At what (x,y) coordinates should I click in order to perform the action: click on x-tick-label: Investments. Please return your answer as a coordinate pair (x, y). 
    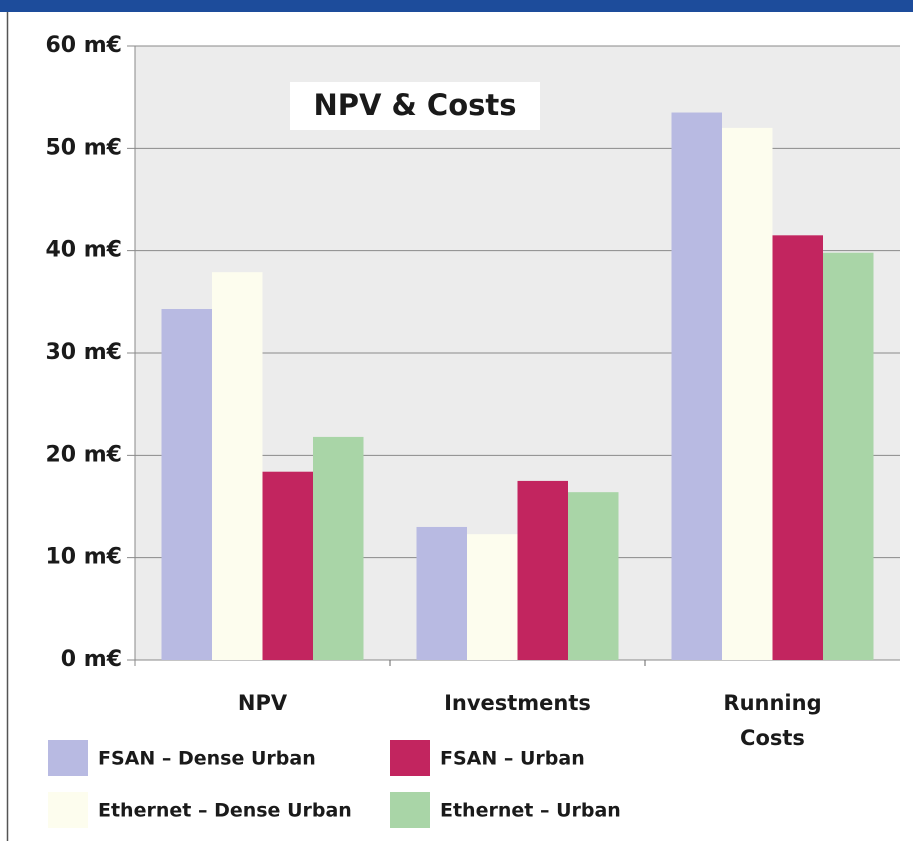
    Looking at the image, I should click on (517, 703).